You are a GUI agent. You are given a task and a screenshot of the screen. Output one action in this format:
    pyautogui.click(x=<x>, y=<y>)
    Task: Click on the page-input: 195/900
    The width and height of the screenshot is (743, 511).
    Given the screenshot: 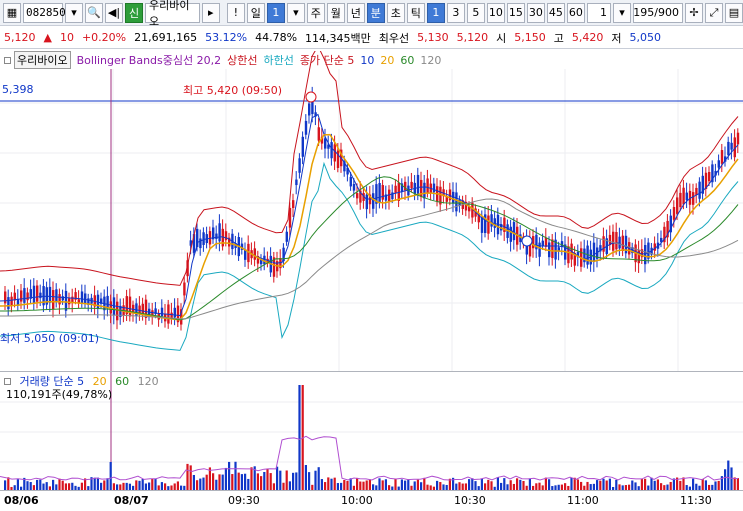 What is the action you would take?
    pyautogui.click(x=658, y=12)
    